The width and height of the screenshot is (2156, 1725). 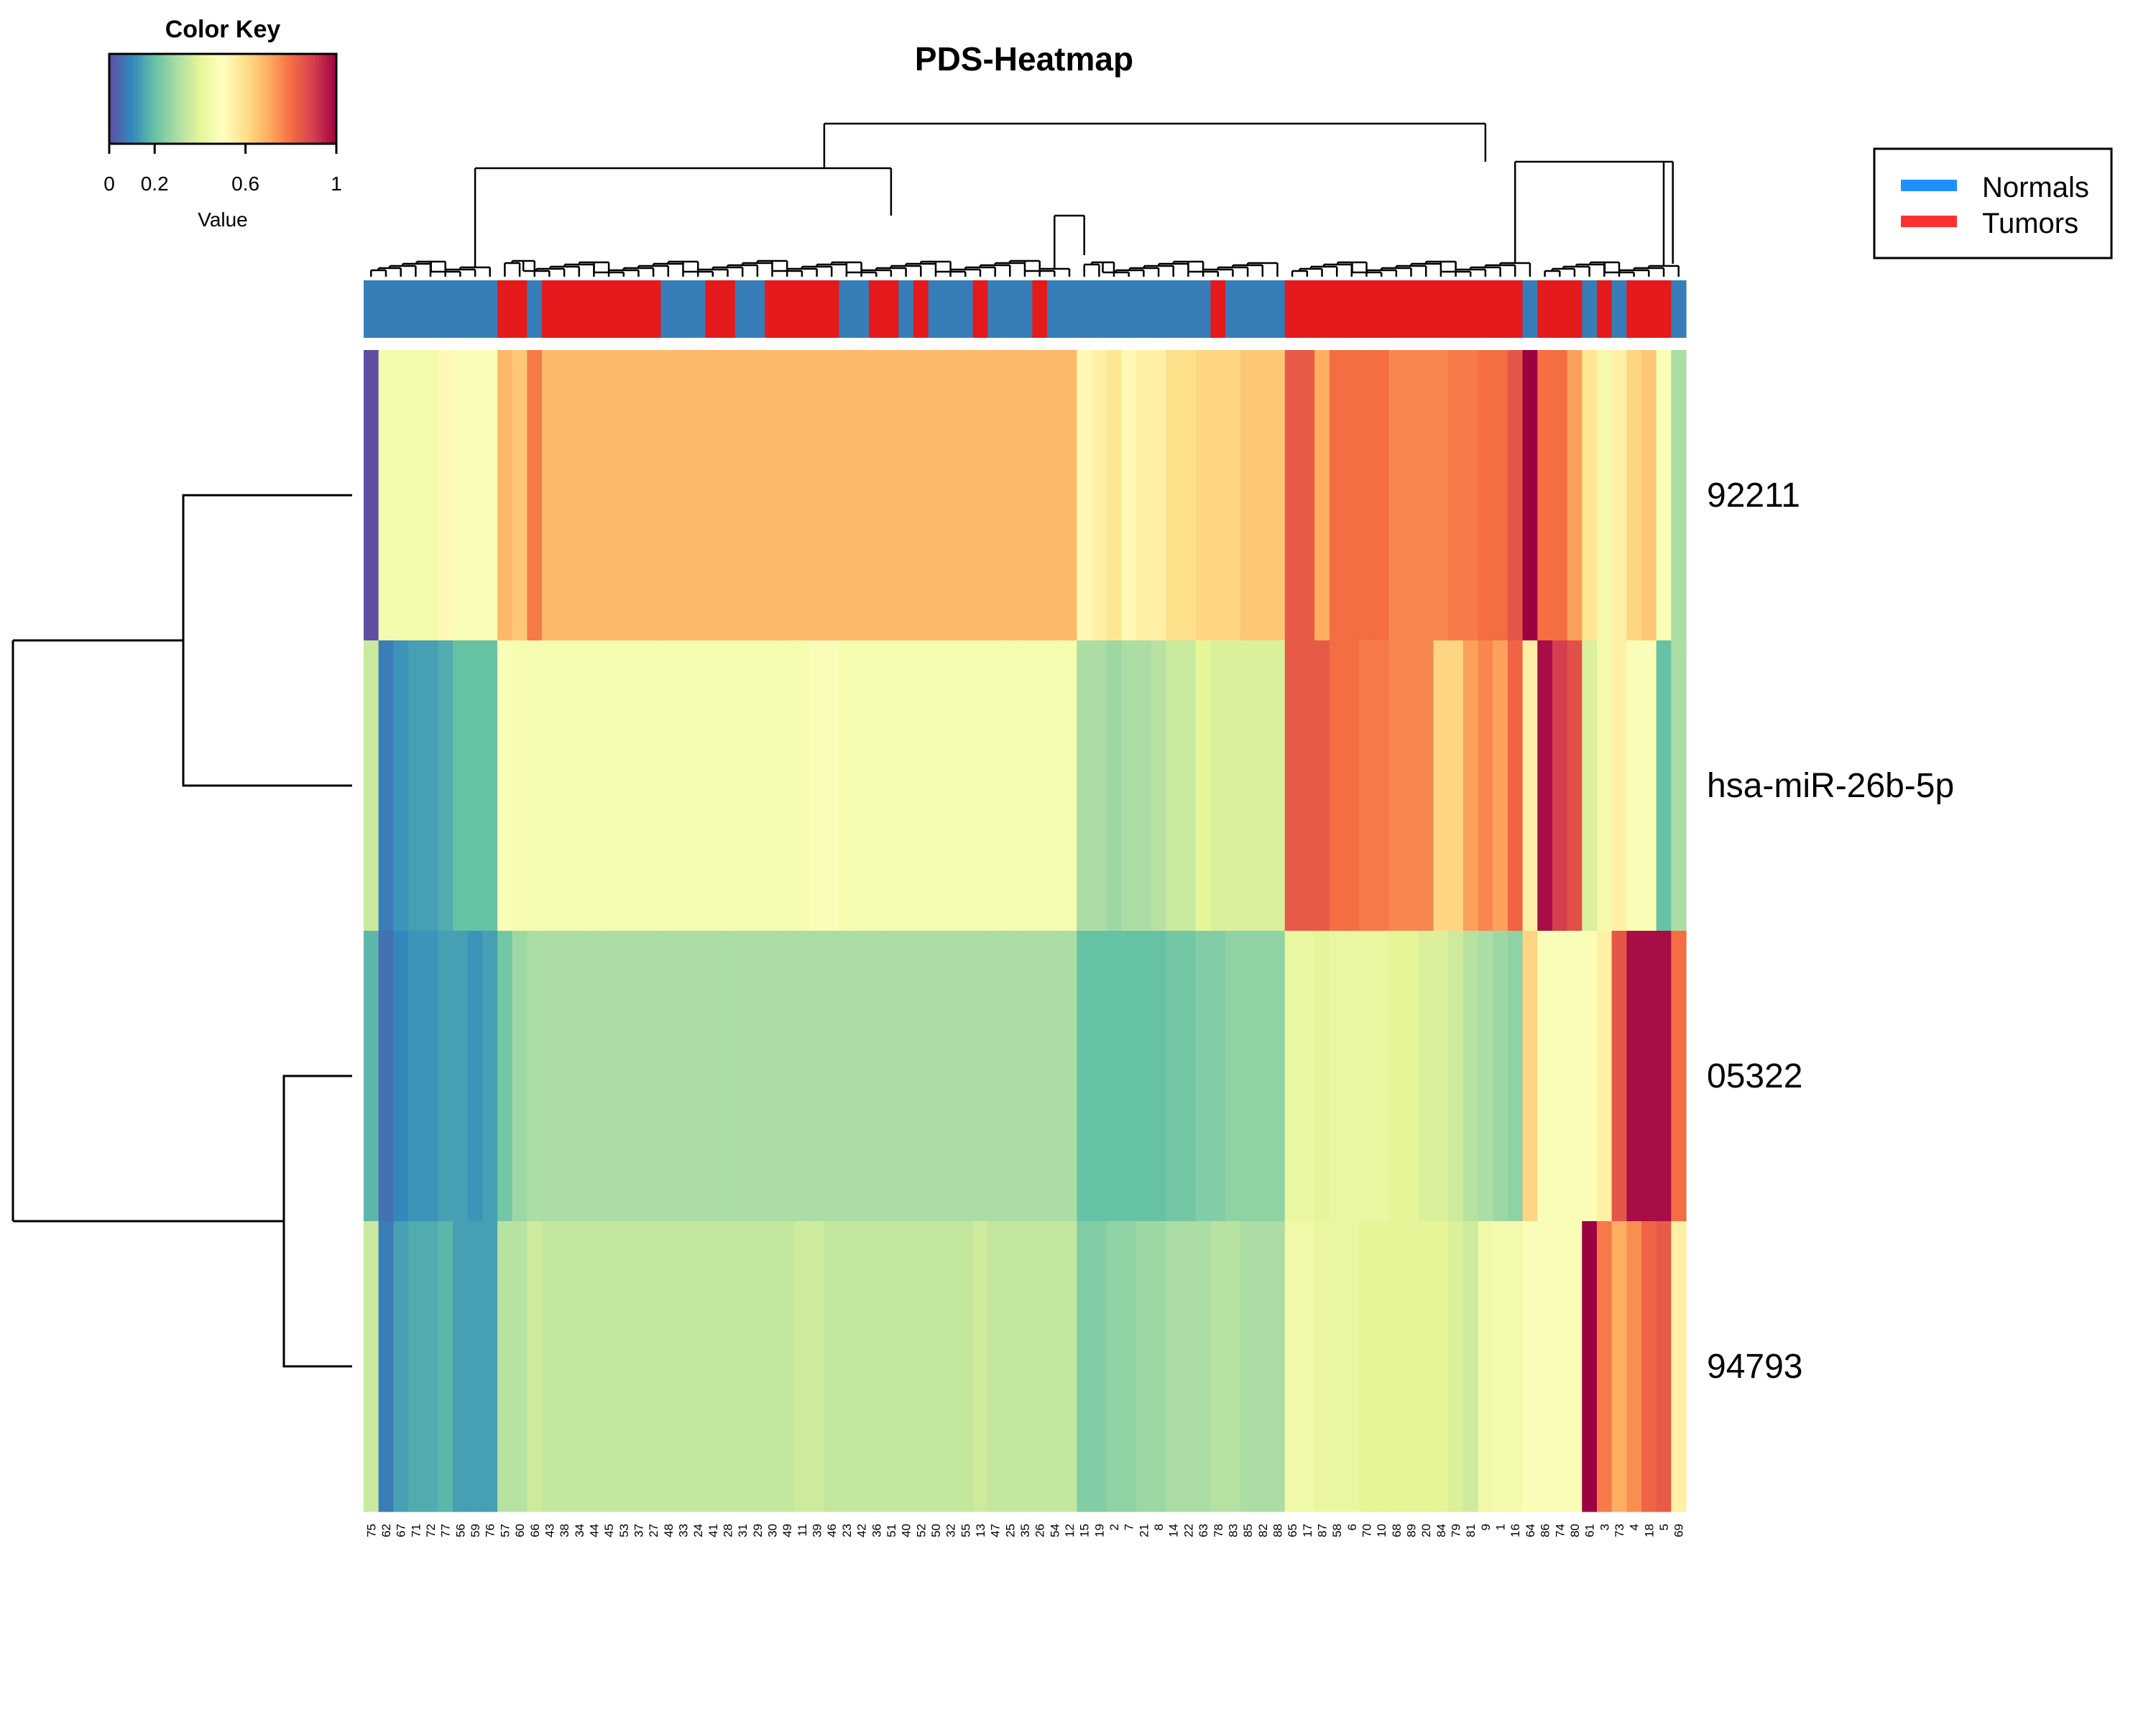 What do you see at coordinates (787, 1530) in the screenshot?
I see `column-label: 49` at bounding box center [787, 1530].